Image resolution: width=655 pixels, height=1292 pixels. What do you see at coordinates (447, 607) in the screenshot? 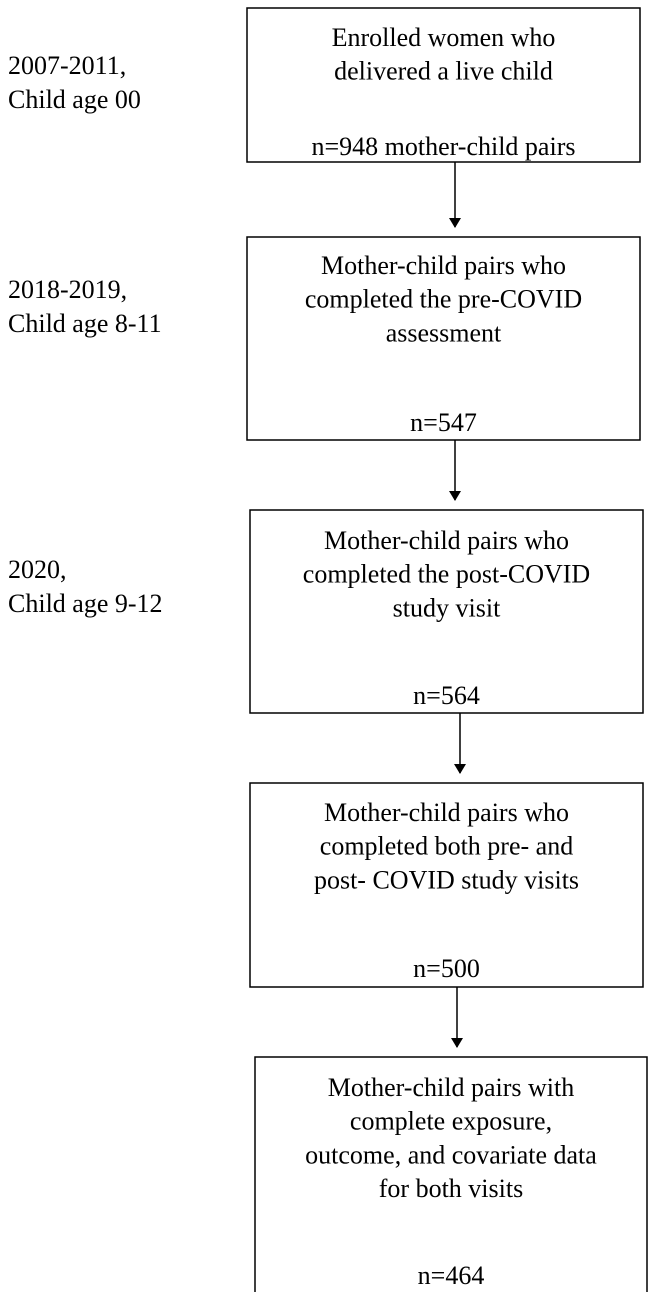
I see `stage-text: study visit` at bounding box center [447, 607].